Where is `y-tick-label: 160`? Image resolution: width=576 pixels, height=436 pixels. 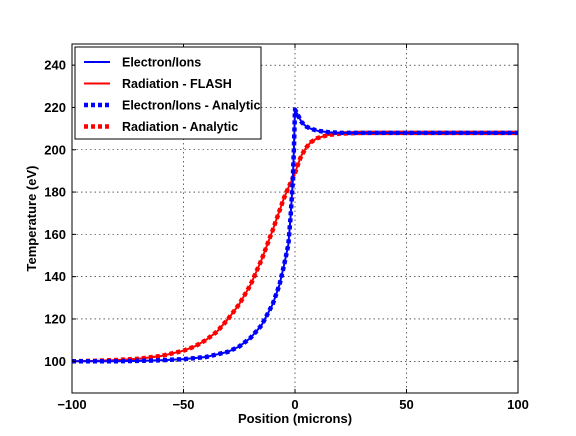
y-tick-label: 160 is located at coordinates (55, 234).